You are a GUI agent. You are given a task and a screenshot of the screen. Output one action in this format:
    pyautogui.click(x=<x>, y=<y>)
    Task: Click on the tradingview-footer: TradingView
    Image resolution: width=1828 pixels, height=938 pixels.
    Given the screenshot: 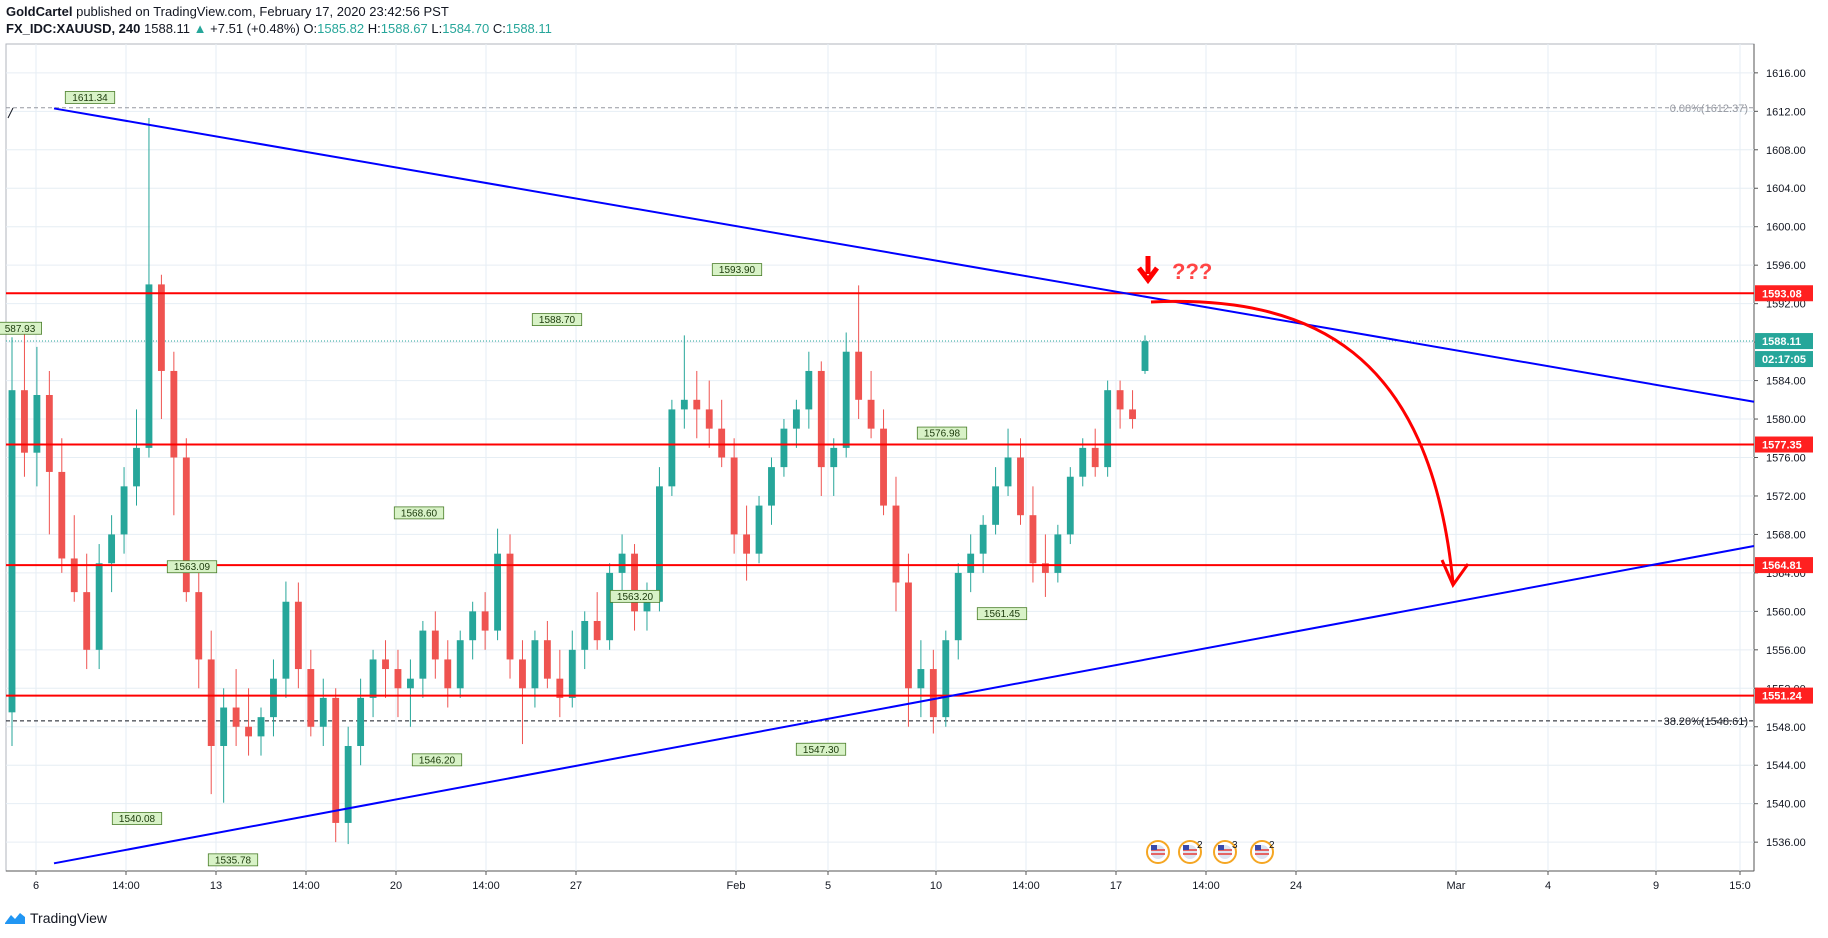 What is the action you would take?
    pyautogui.click(x=55, y=918)
    